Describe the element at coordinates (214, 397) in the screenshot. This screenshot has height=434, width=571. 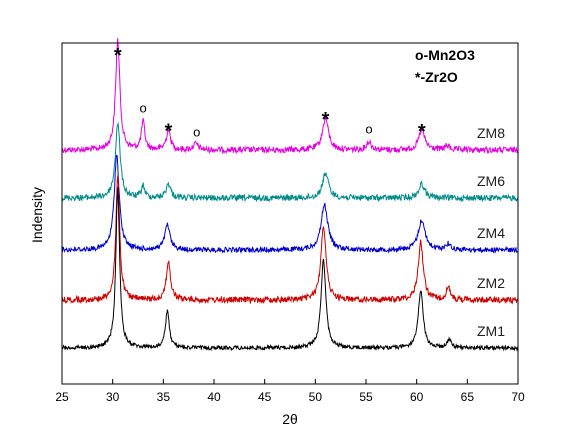
I see `x-tick-label-40: 40` at that location.